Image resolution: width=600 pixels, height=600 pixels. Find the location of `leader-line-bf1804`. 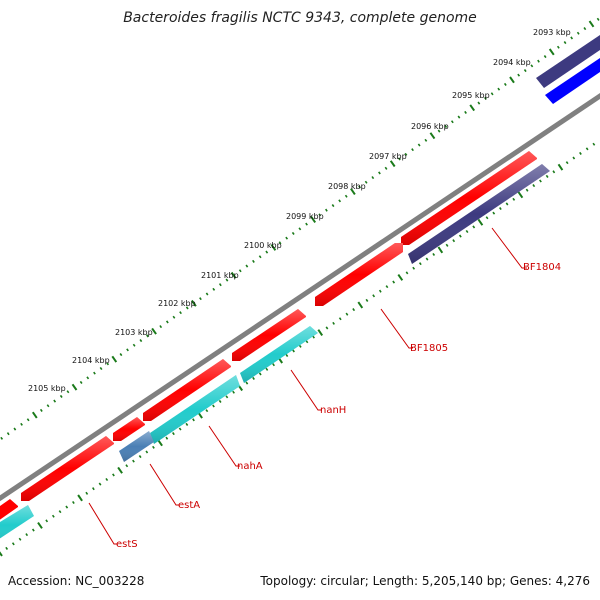

leader-line-bf1804 is located at coordinates (509, 248).